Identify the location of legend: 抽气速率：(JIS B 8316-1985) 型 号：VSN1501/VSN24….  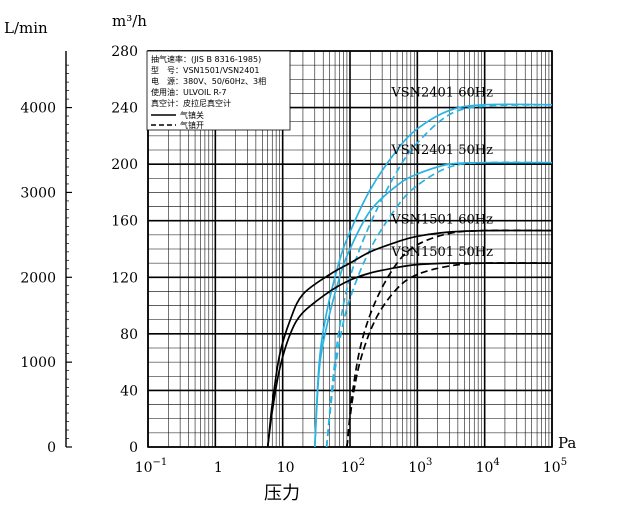
(218, 90).